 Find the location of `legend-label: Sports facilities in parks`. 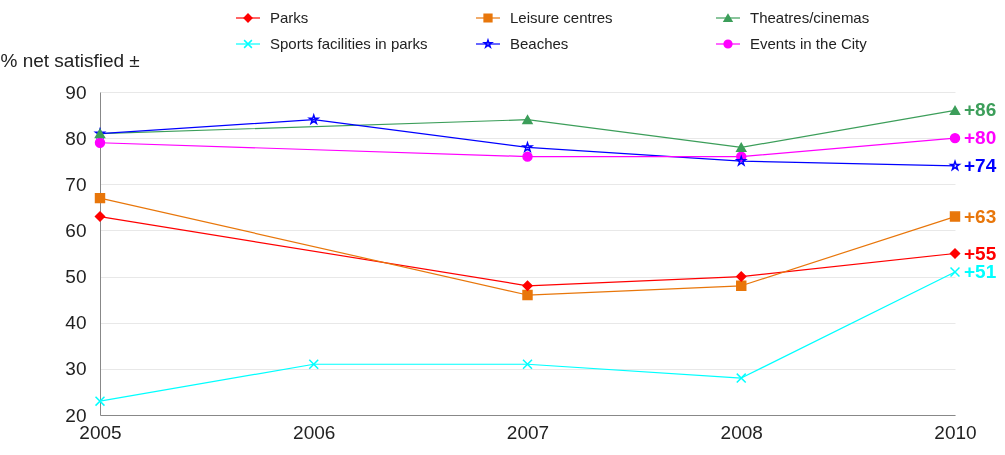

legend-label: Sports facilities in parks is located at coordinates (349, 43).